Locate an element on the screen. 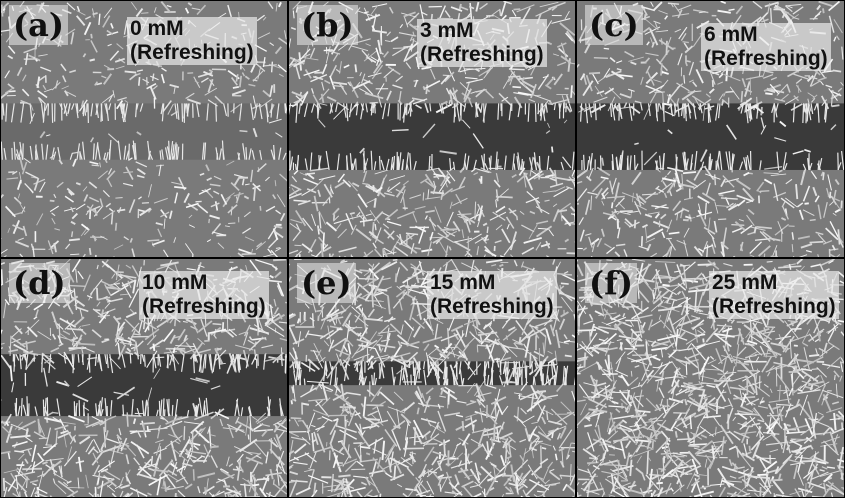  concentration-label-e: 15 mM (Refreshing) is located at coordinates (492, 295).